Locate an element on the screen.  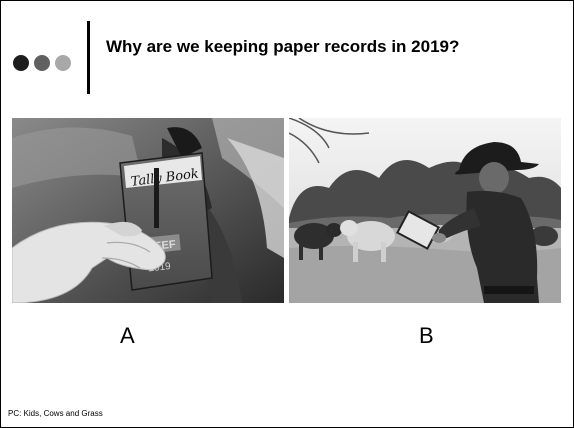
photo-credit: PC: Kids, Cows and Grass is located at coordinates (55, 413).